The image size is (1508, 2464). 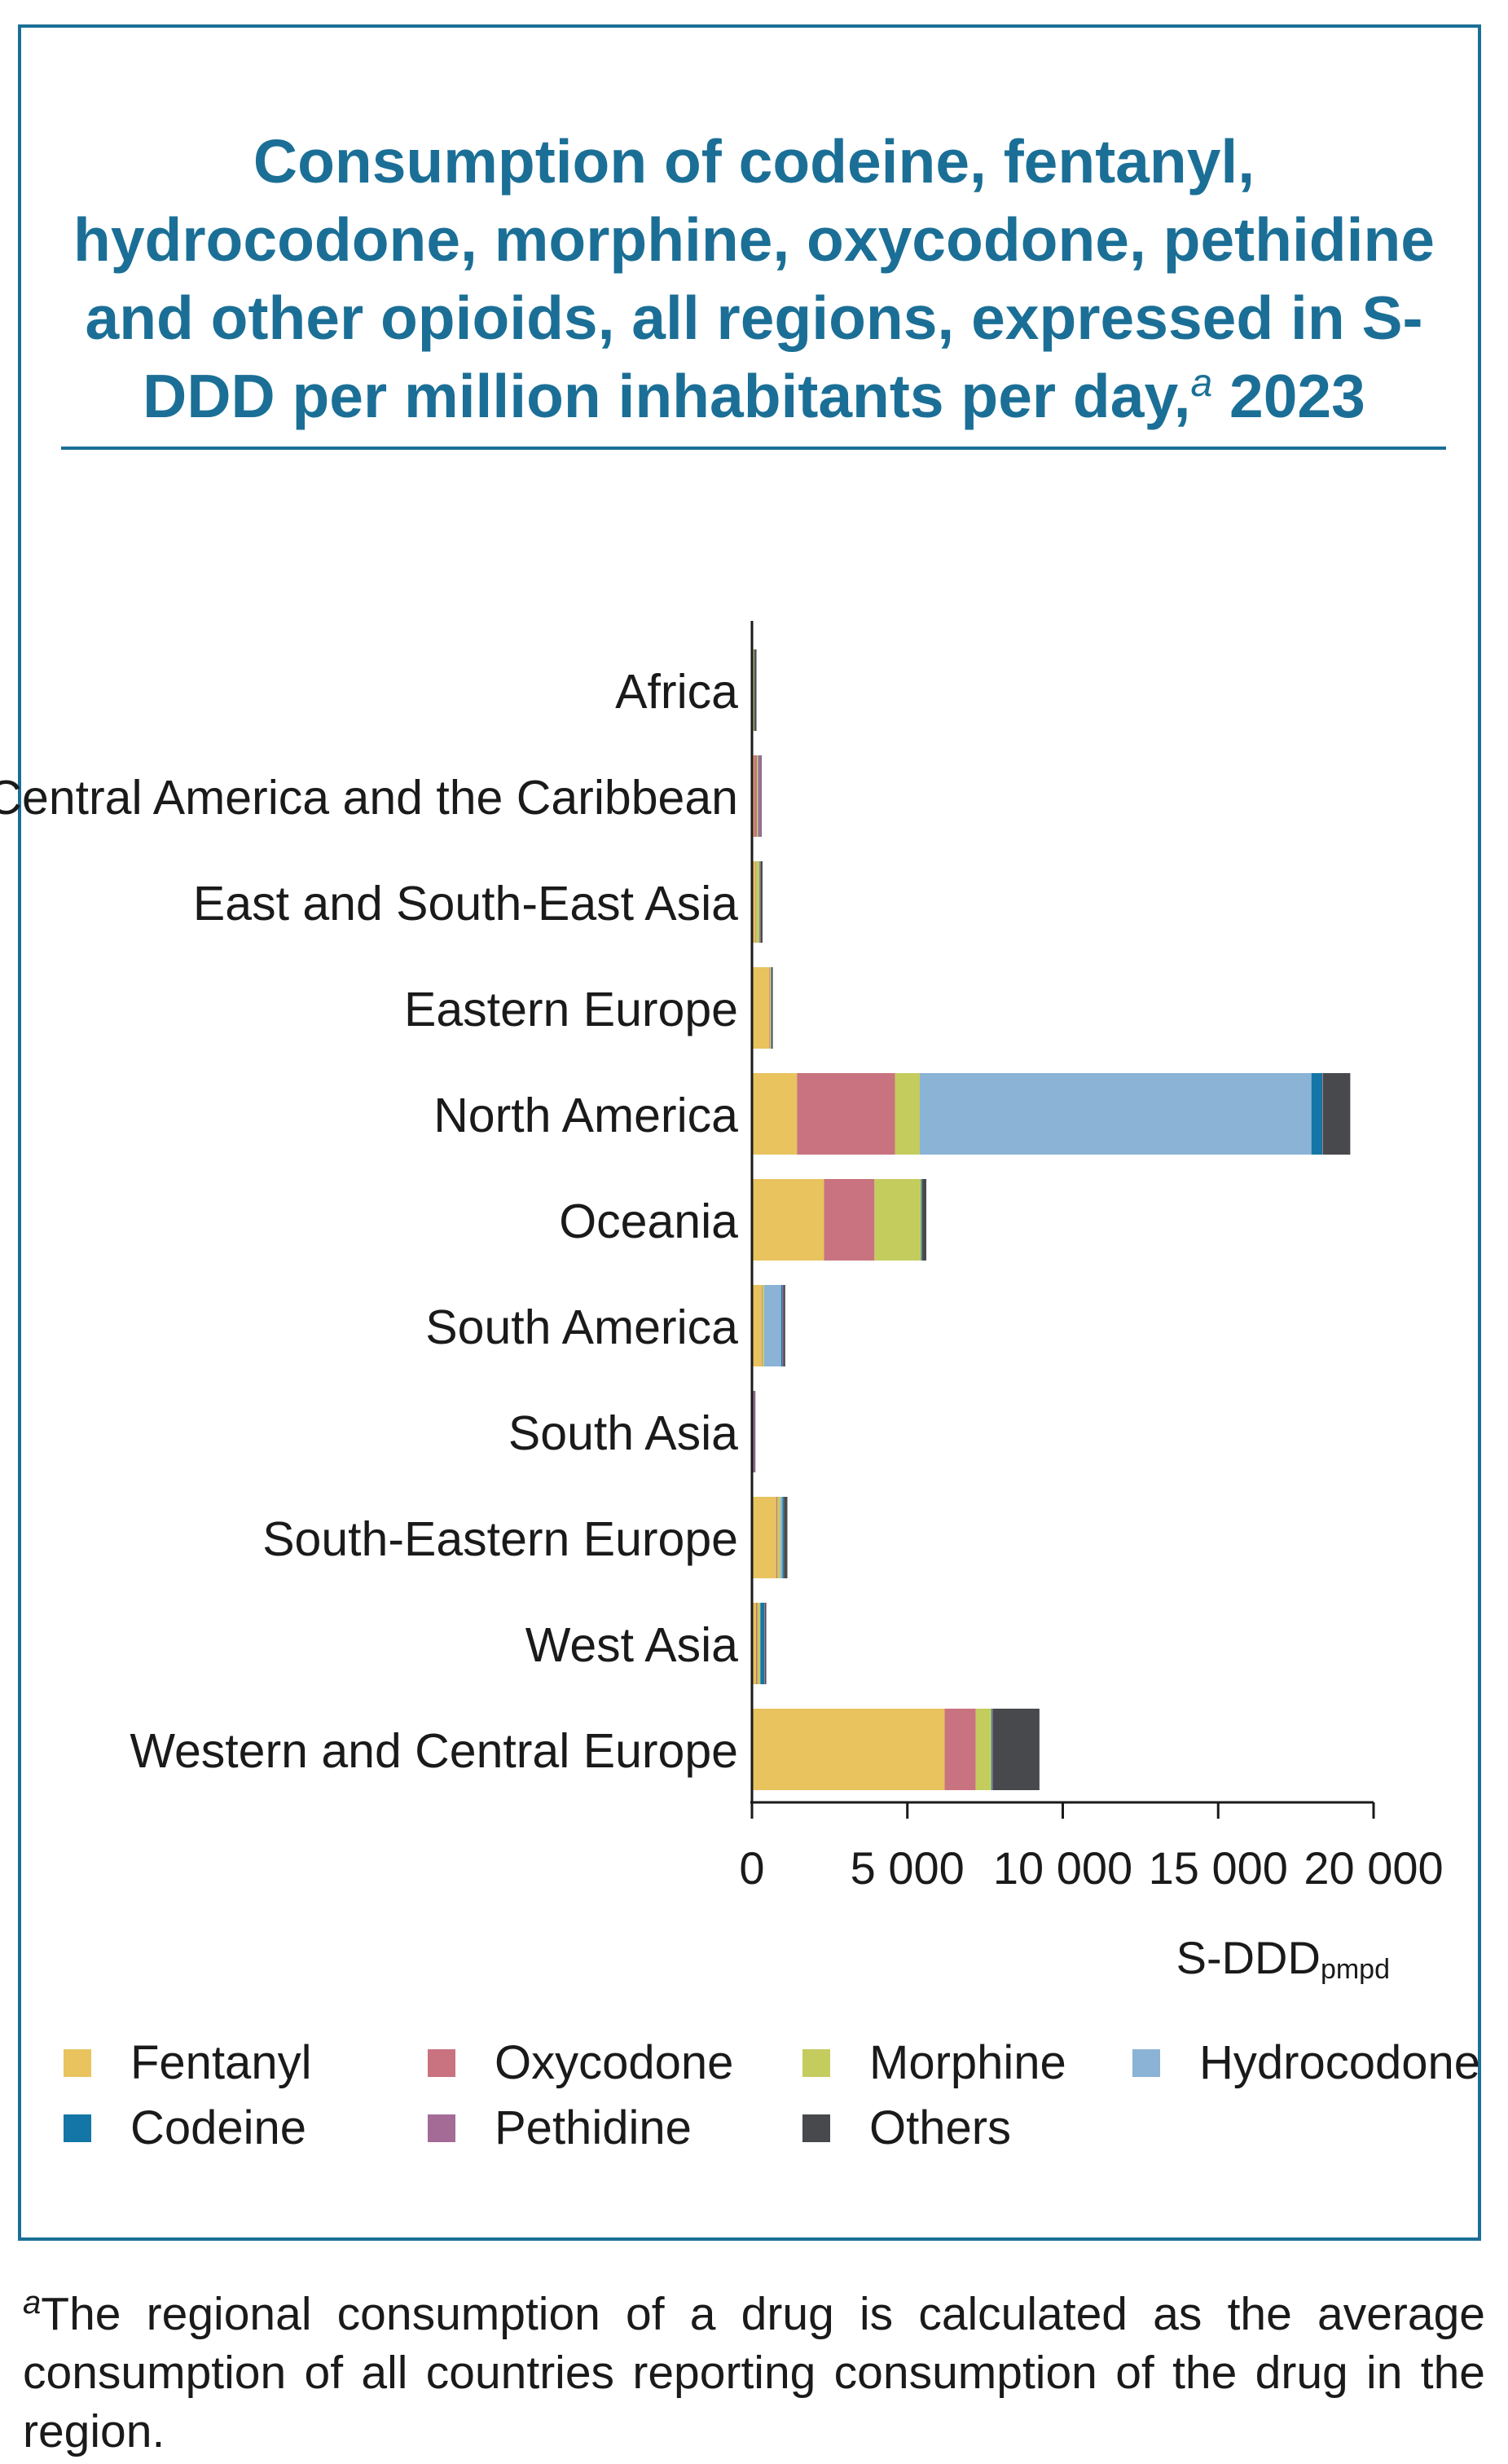 I want to click on bar-oceania-pethidine, so click(x=922, y=1220).